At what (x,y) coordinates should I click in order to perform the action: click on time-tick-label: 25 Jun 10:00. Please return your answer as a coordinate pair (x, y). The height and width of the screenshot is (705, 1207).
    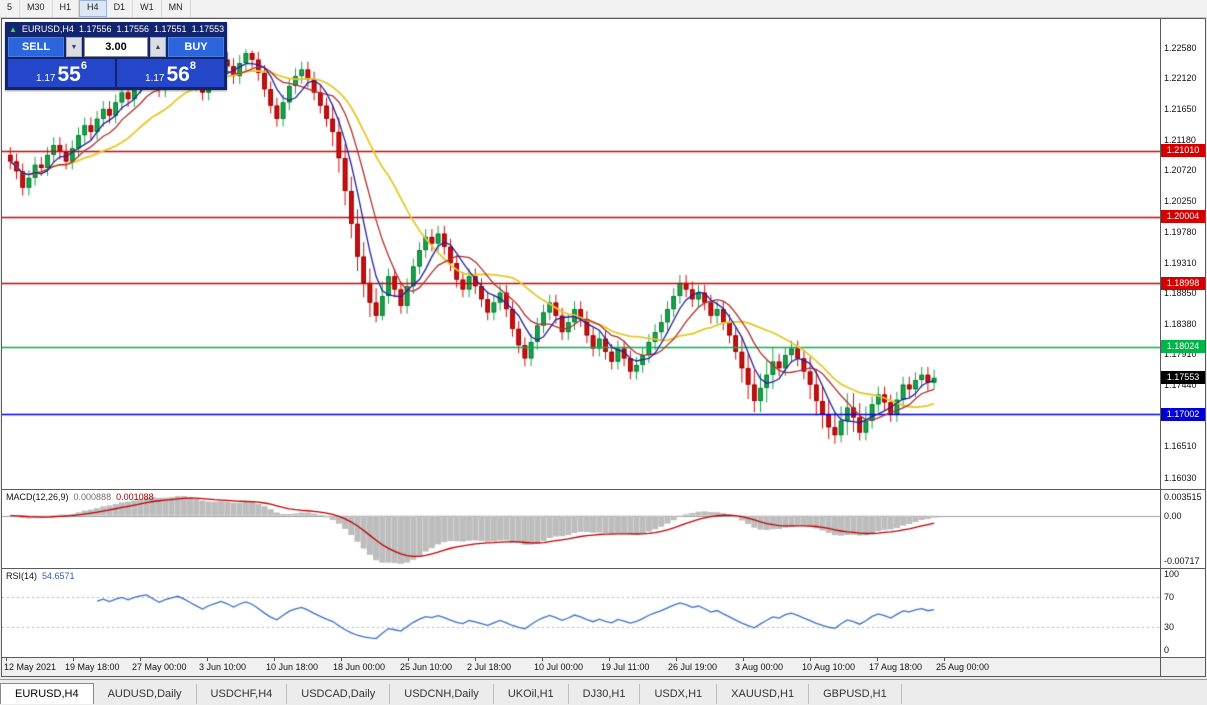
    Looking at the image, I should click on (426, 667).